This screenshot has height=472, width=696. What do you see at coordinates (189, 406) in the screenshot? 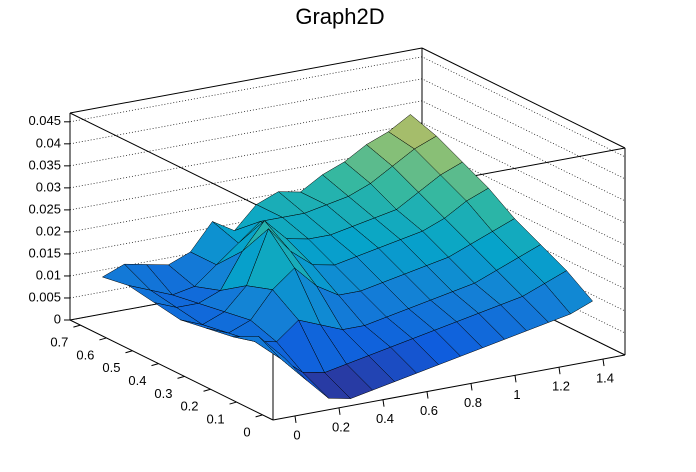
I see `y-tick-label: 0.2` at bounding box center [189, 406].